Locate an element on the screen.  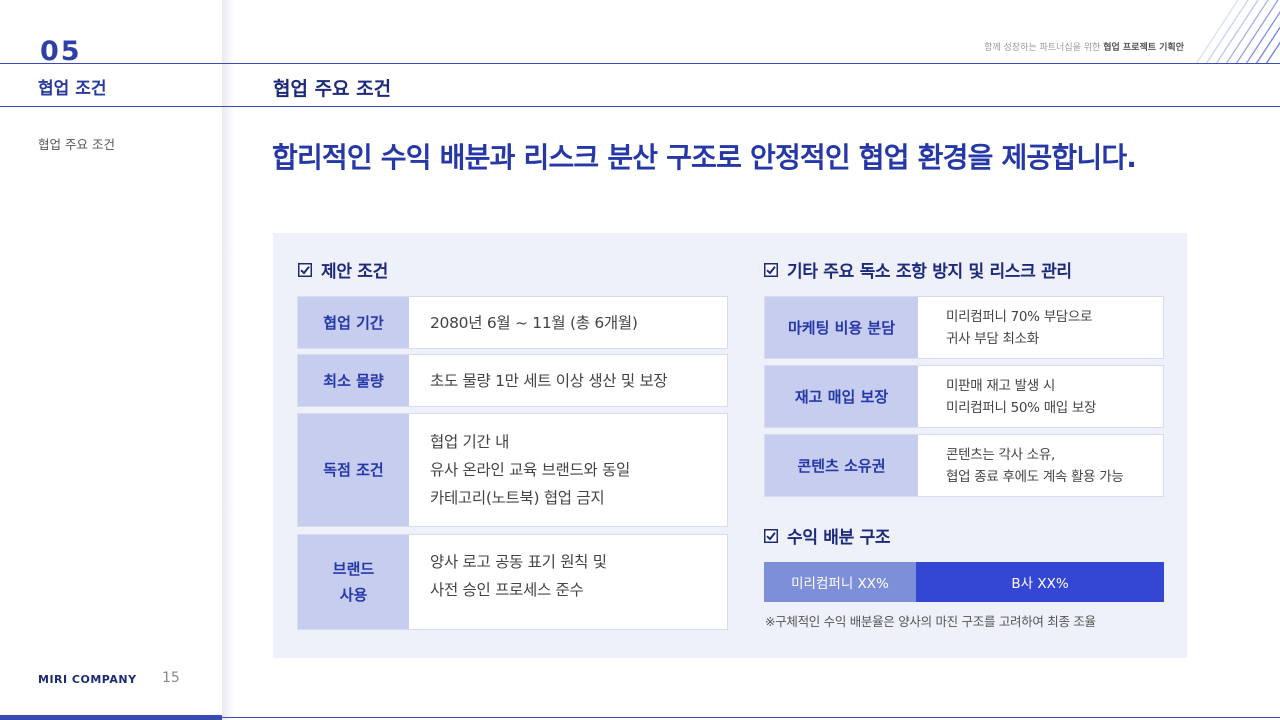
sidebar-item-collab-terms: 협업 주요 조건 is located at coordinates (76, 144).